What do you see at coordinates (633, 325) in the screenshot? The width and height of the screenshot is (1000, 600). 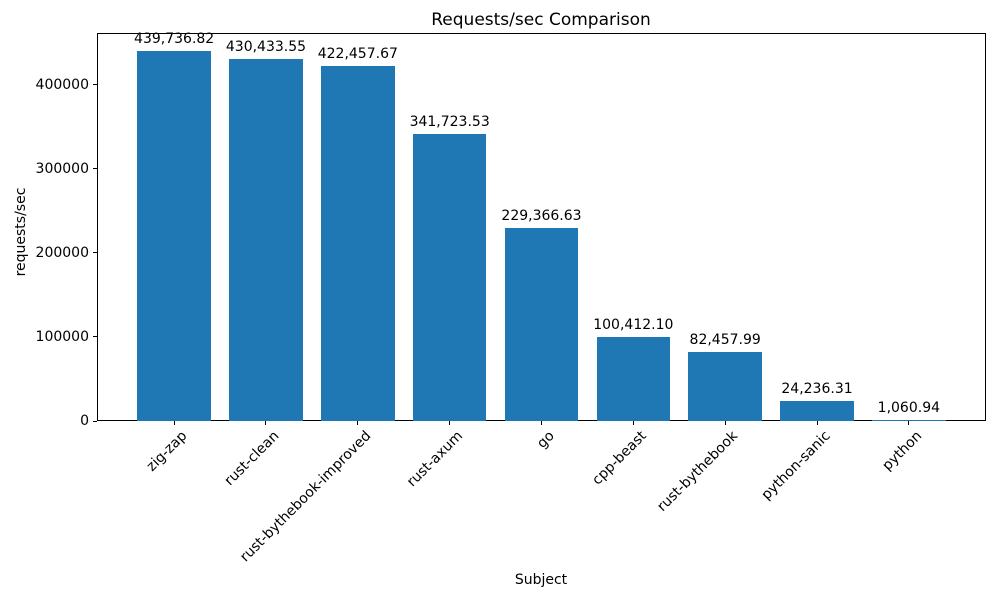 I see `bar-value-label: 100,412.10` at bounding box center [633, 325].